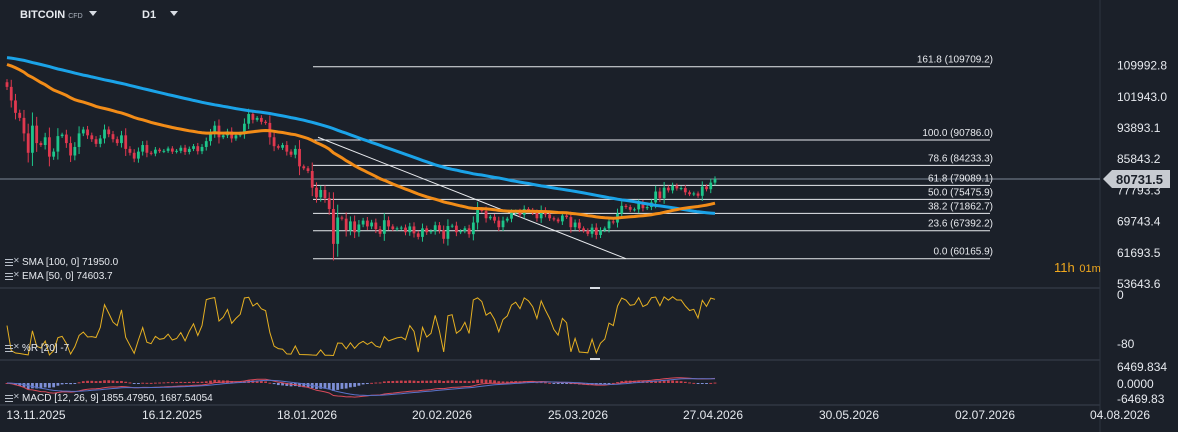 This screenshot has width=1178, height=432. I want to click on date-tick-label: 25.03.2026, so click(578, 415).